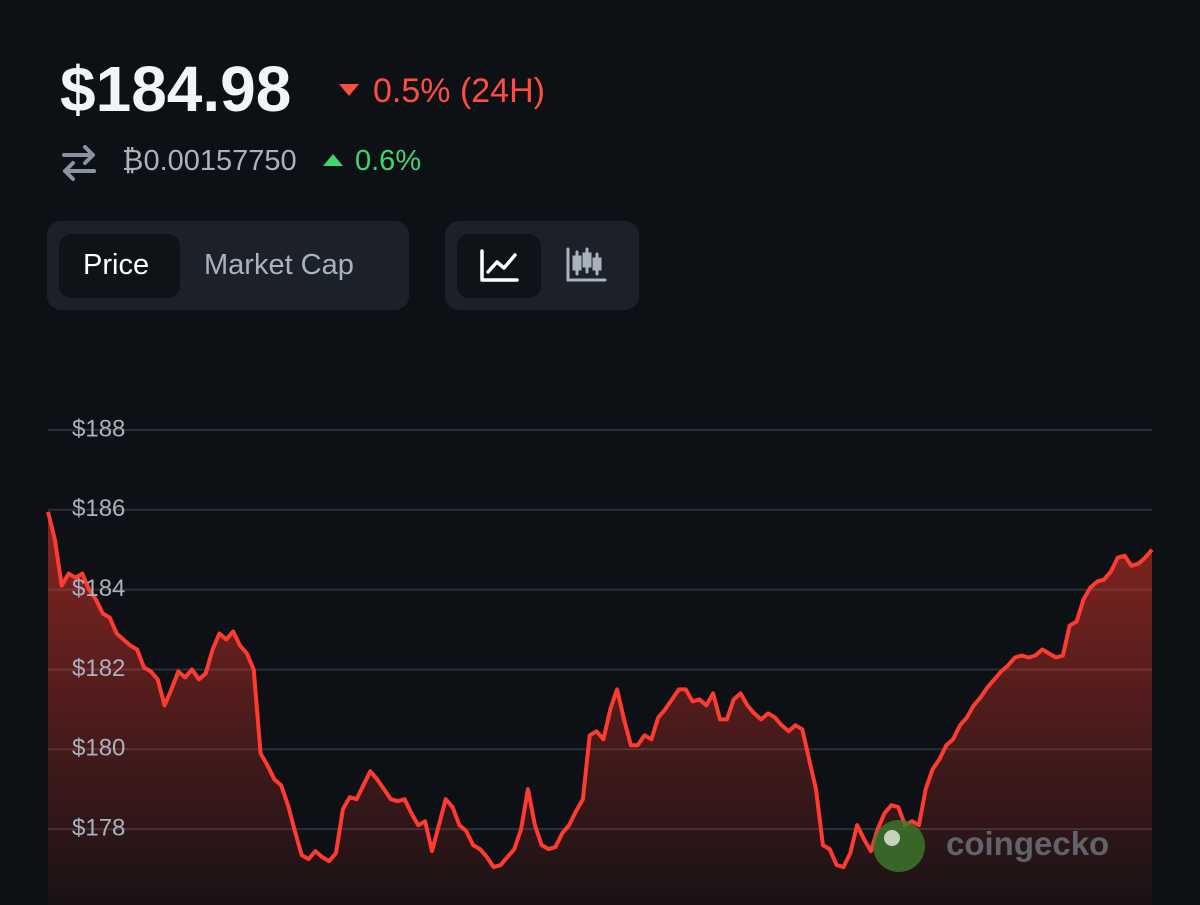 Image resolution: width=1200 pixels, height=905 pixels. Describe the element at coordinates (79, 163) in the screenshot. I see `swap-icon` at that location.